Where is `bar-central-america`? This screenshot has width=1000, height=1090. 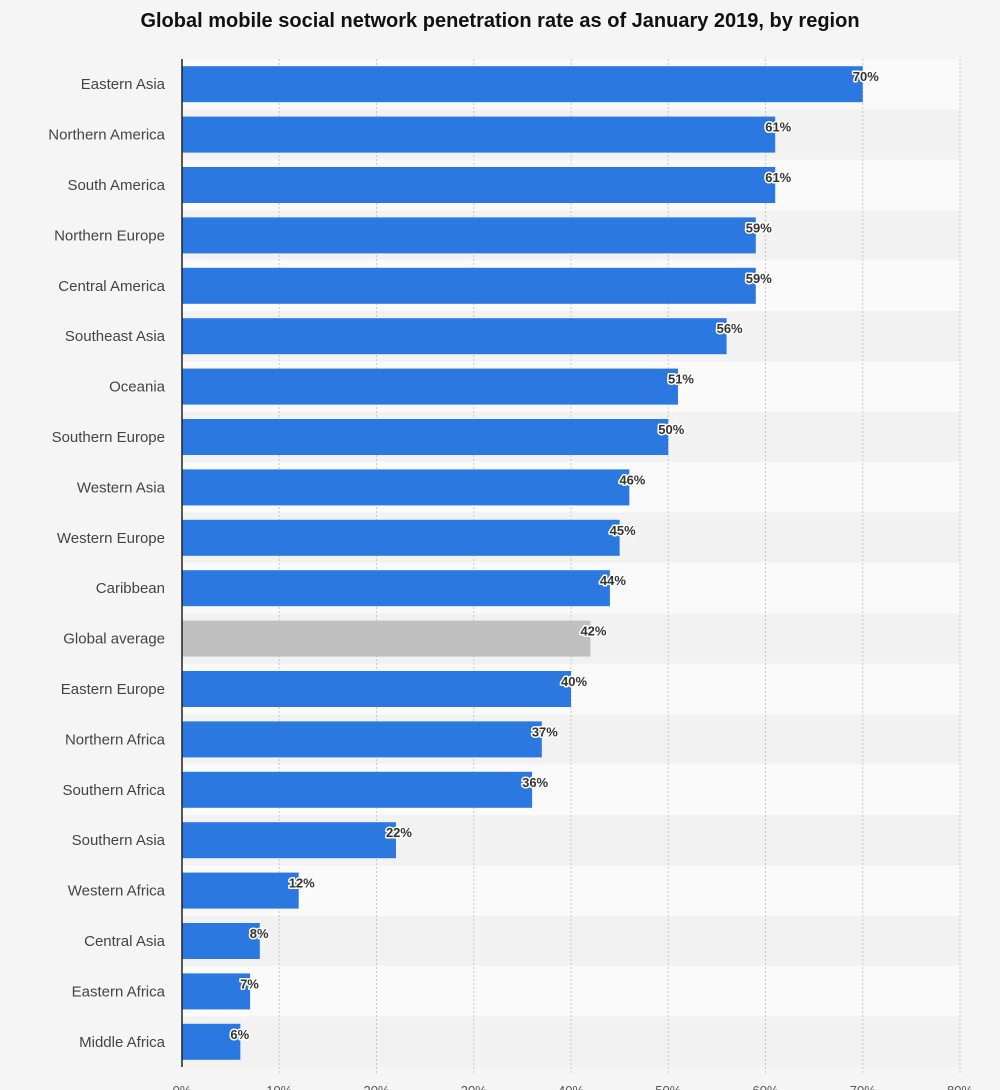
bar-central-america is located at coordinates (469, 285).